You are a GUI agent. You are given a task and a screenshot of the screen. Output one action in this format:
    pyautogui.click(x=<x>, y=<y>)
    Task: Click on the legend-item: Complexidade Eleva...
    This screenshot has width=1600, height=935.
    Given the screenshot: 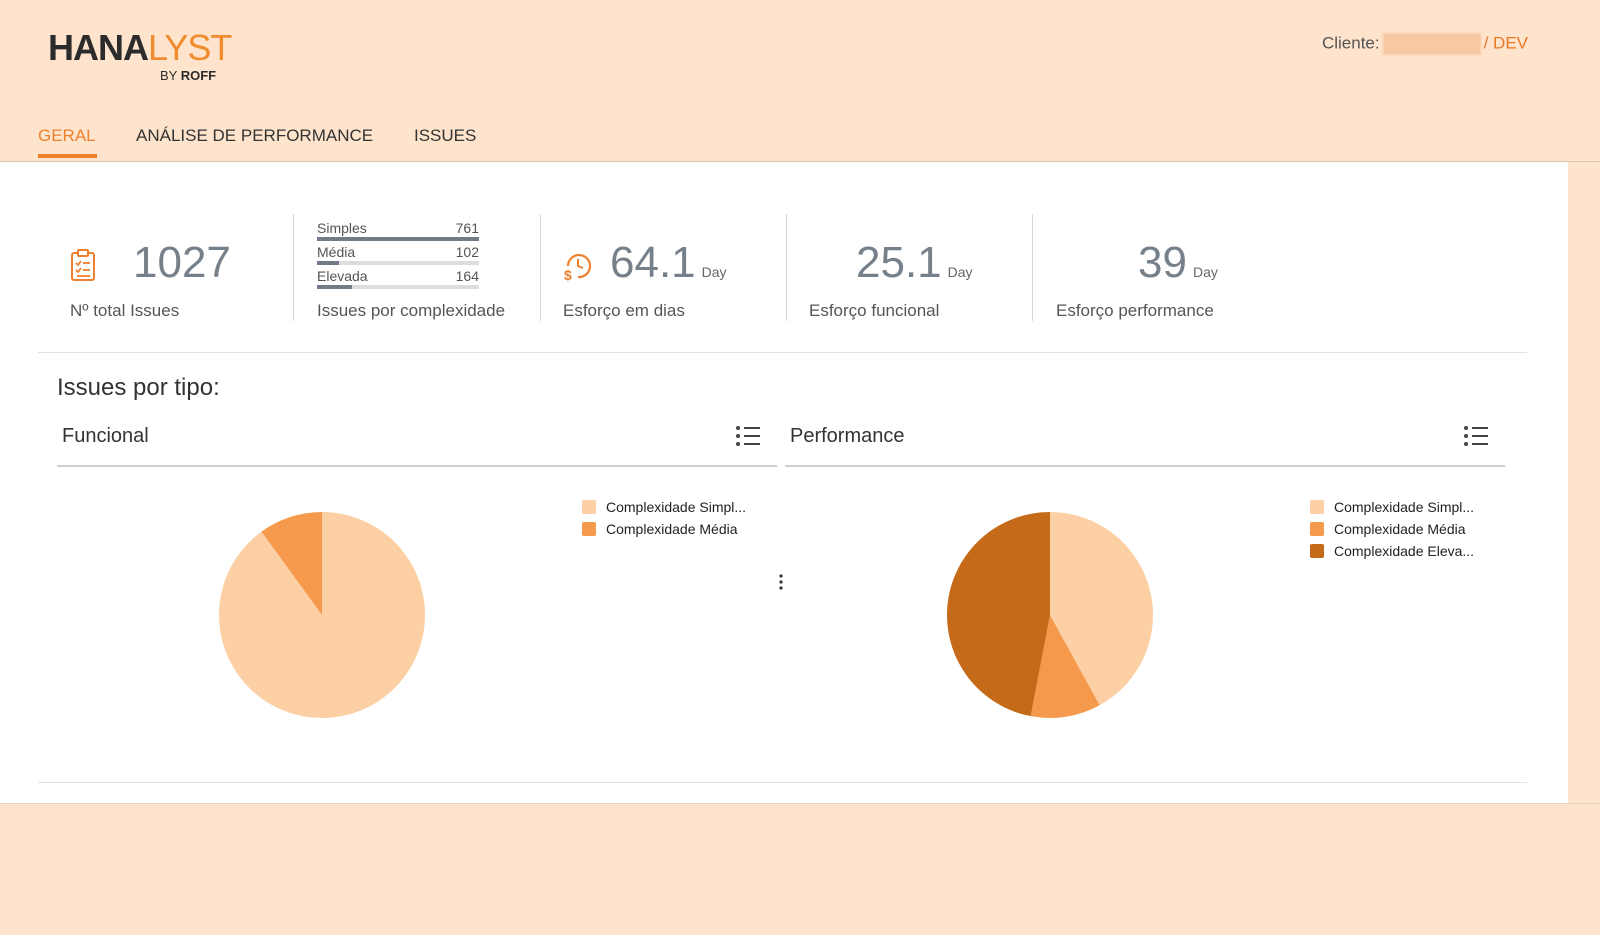 What is the action you would take?
    pyautogui.click(x=1392, y=553)
    